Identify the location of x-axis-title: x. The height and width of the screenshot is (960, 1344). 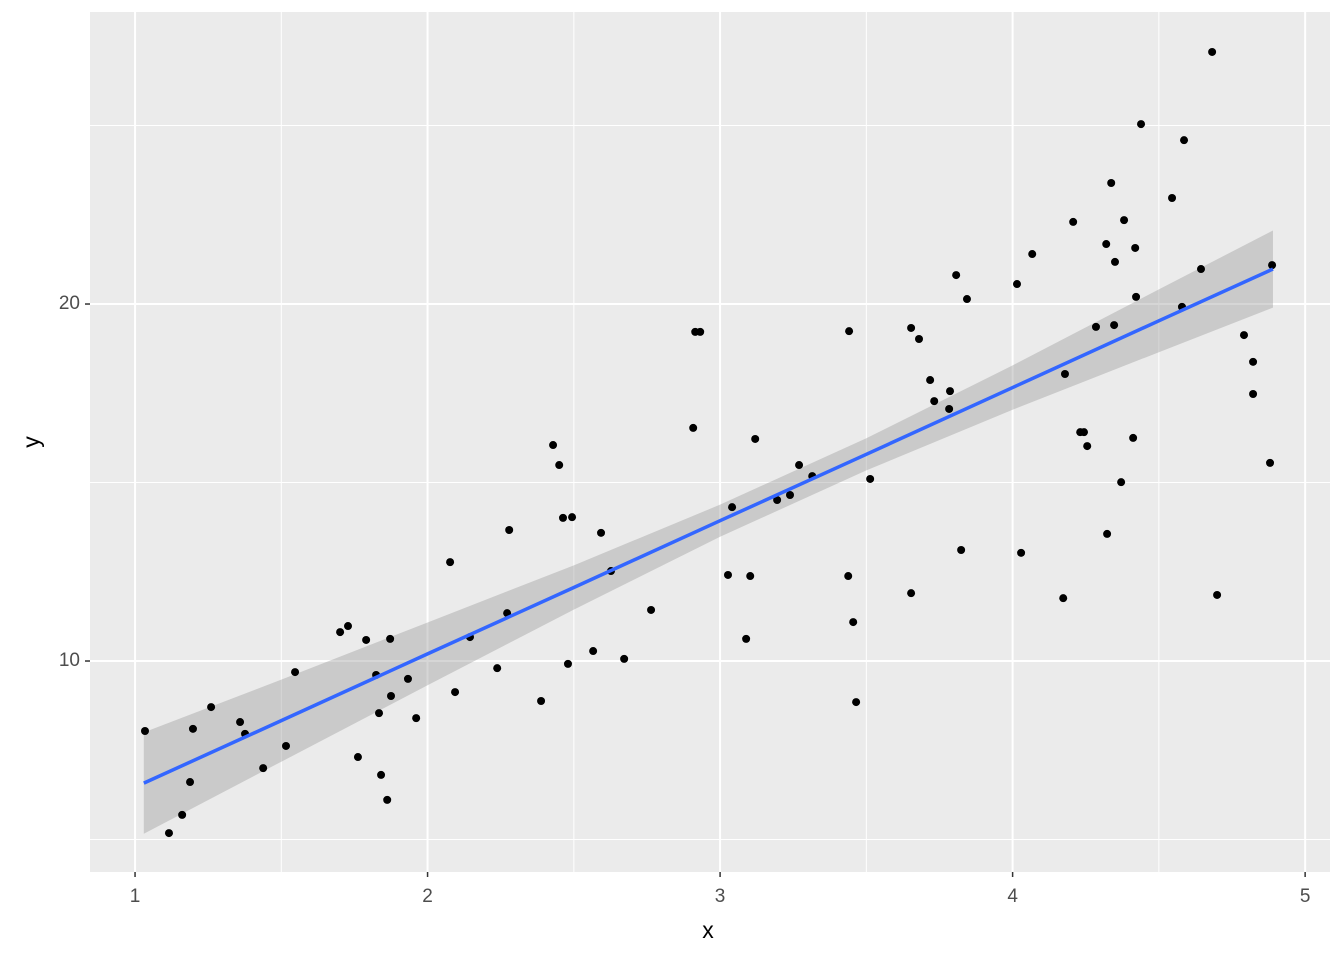
(708, 930).